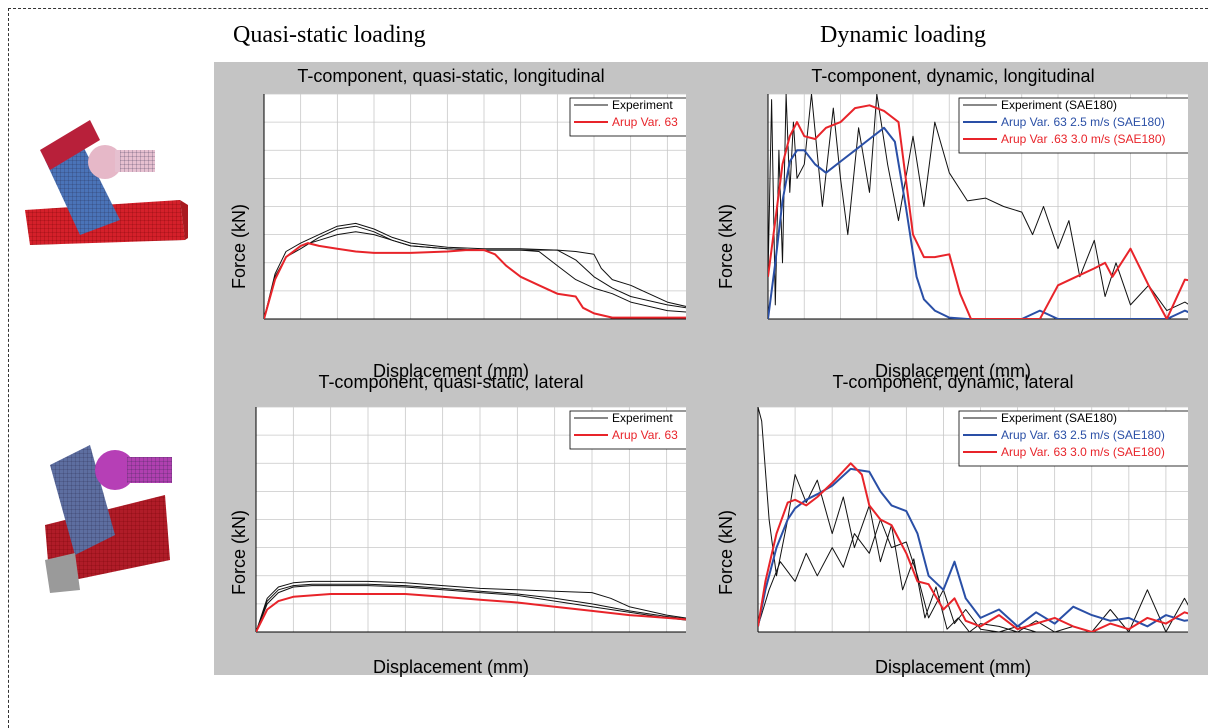 Image resolution: width=1213 pixels, height=728 pixels. I want to click on legend-label: Arup Var. 63 3.0 m/s (SAE180), so click(1083, 452).